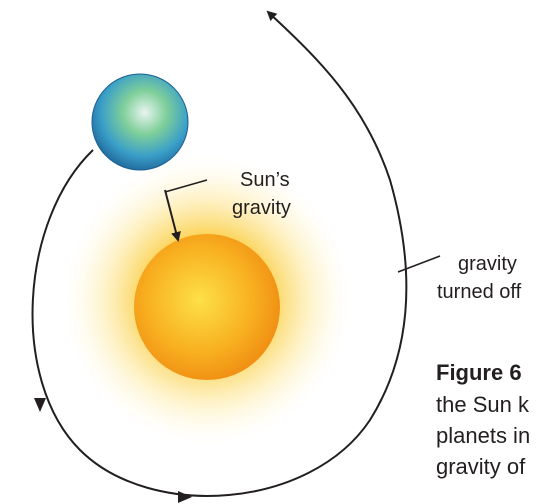 The image size is (557, 504). What do you see at coordinates (479, 292) in the screenshot?
I see `label: turned off` at bounding box center [479, 292].